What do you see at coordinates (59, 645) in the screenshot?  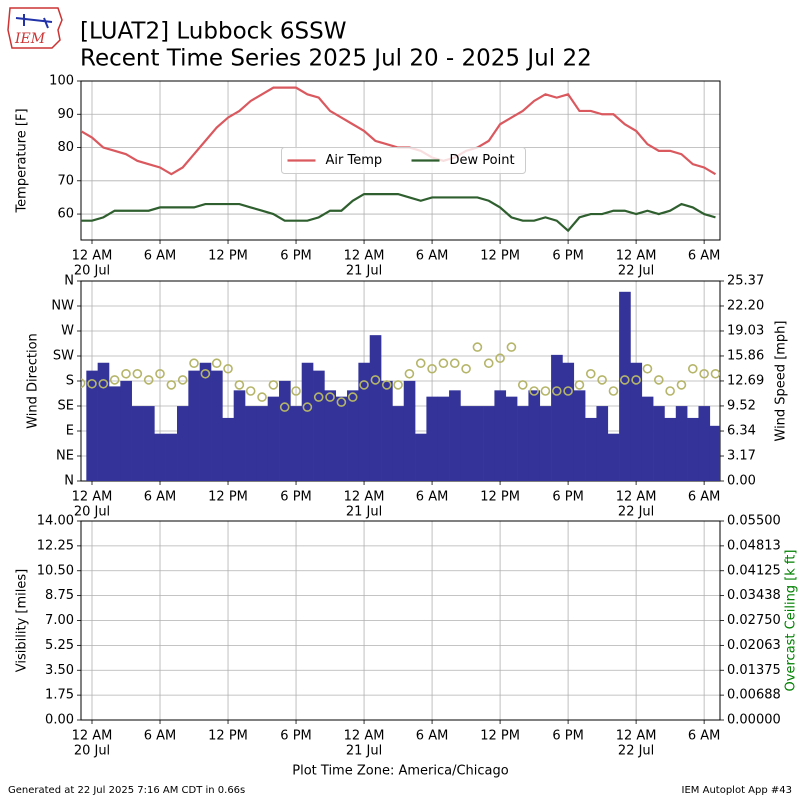 I see `y-tick-label: 5.25` at bounding box center [59, 645].